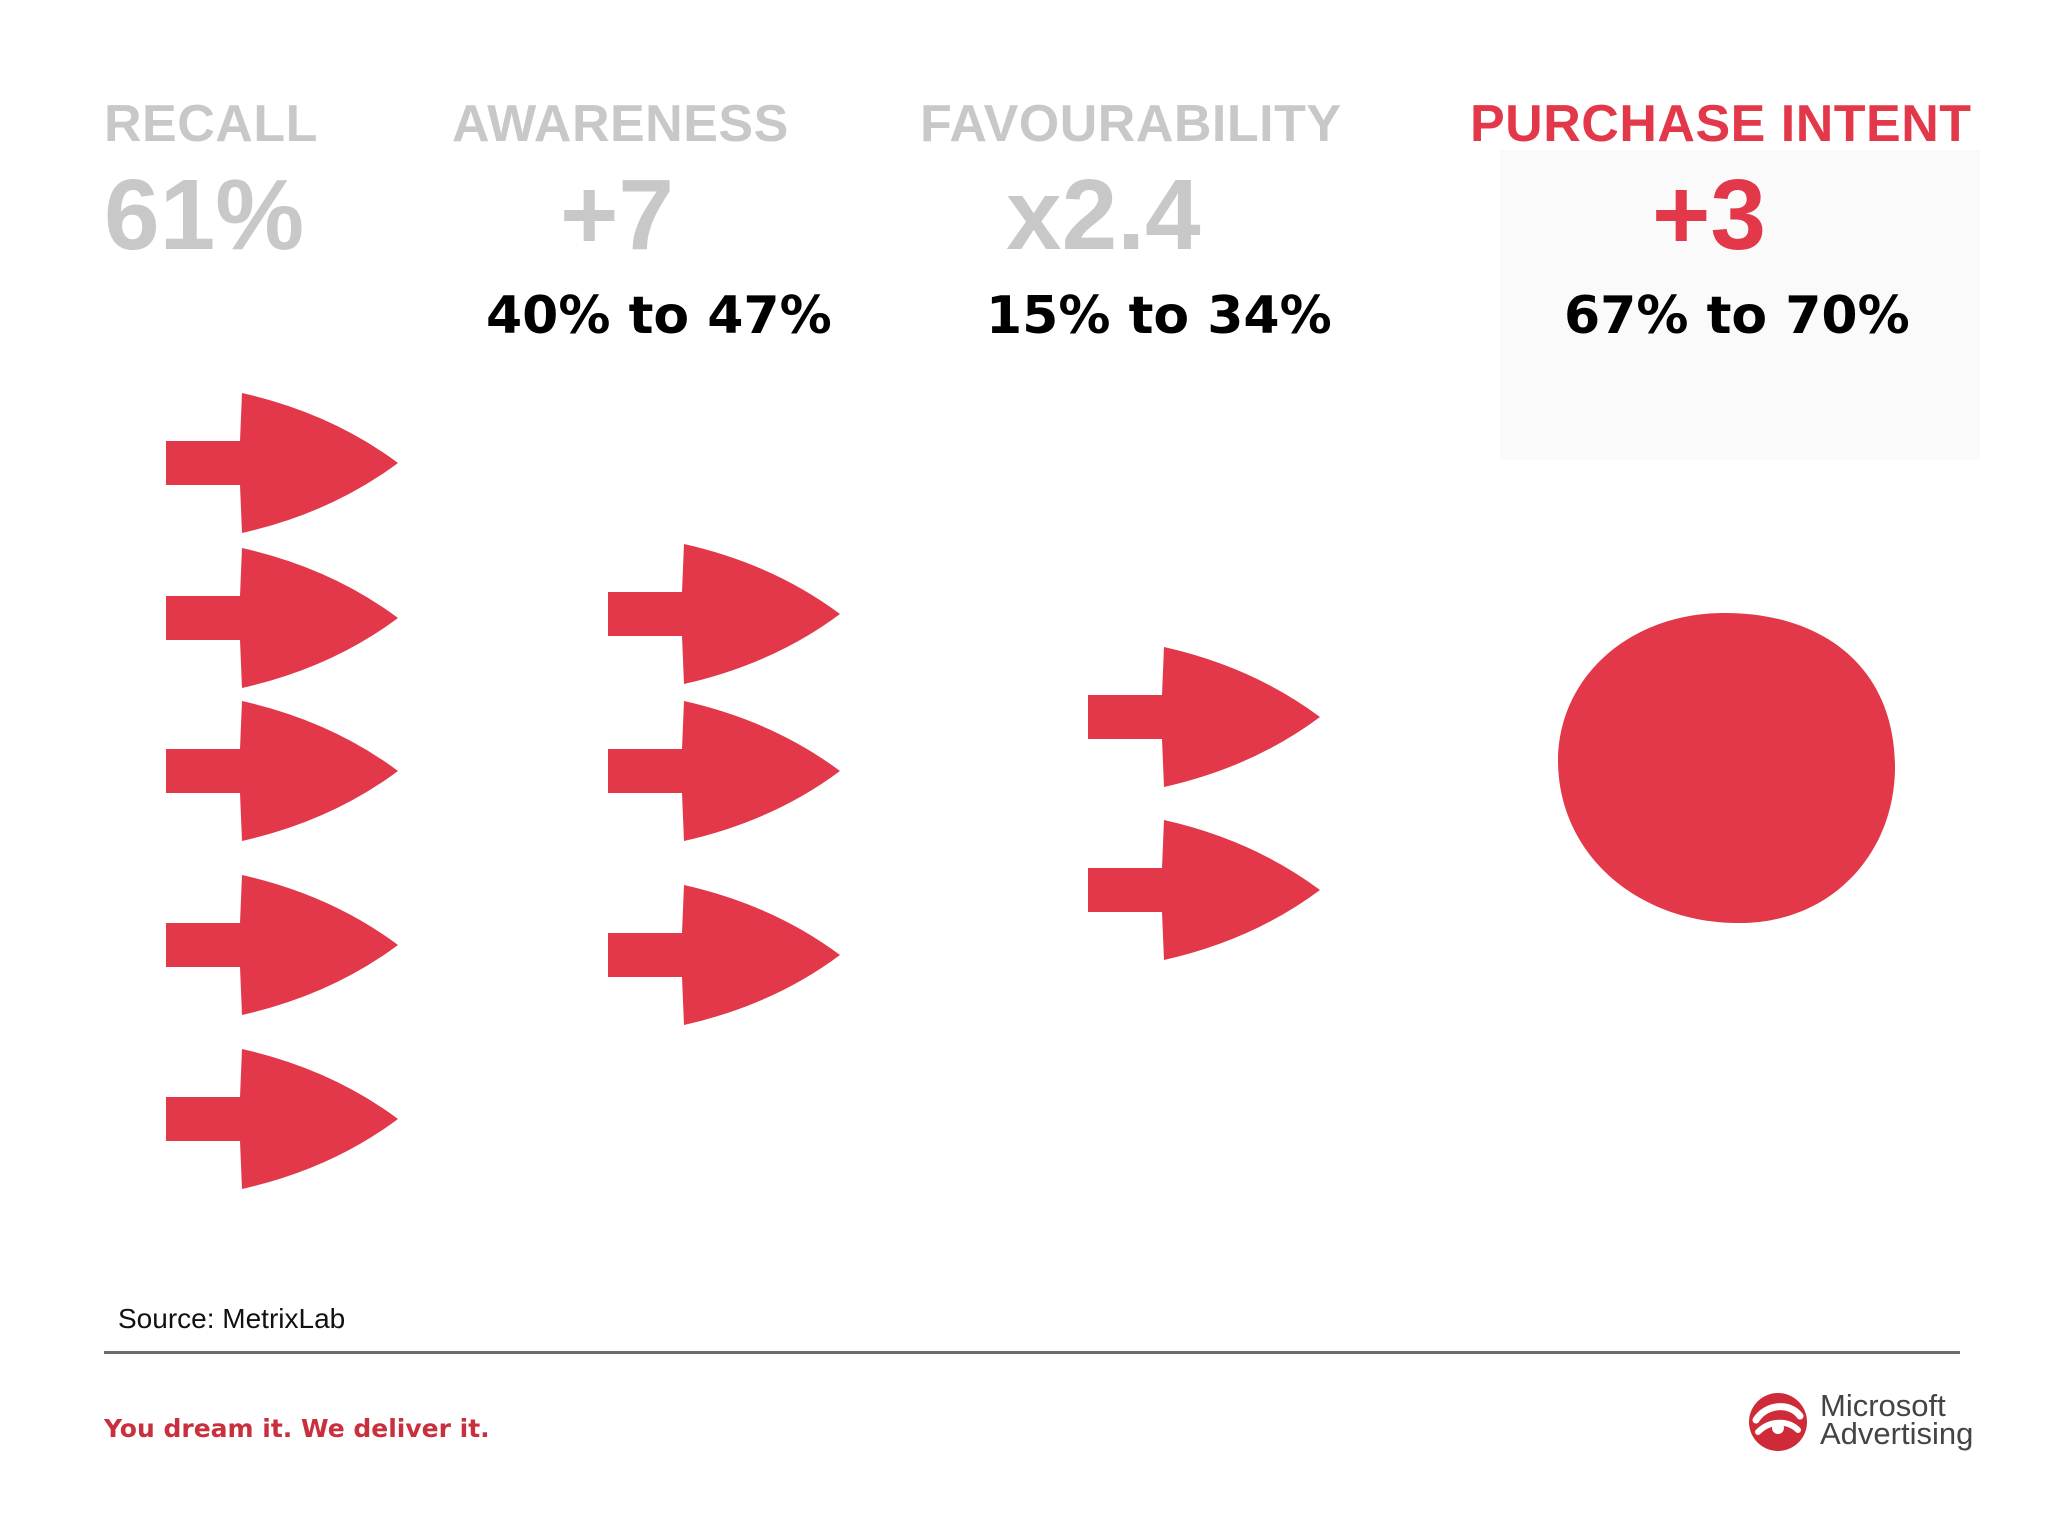 This screenshot has width=2048, height=1536. What do you see at coordinates (1103, 215) in the screenshot?
I see `favourability-value: x2.4` at bounding box center [1103, 215].